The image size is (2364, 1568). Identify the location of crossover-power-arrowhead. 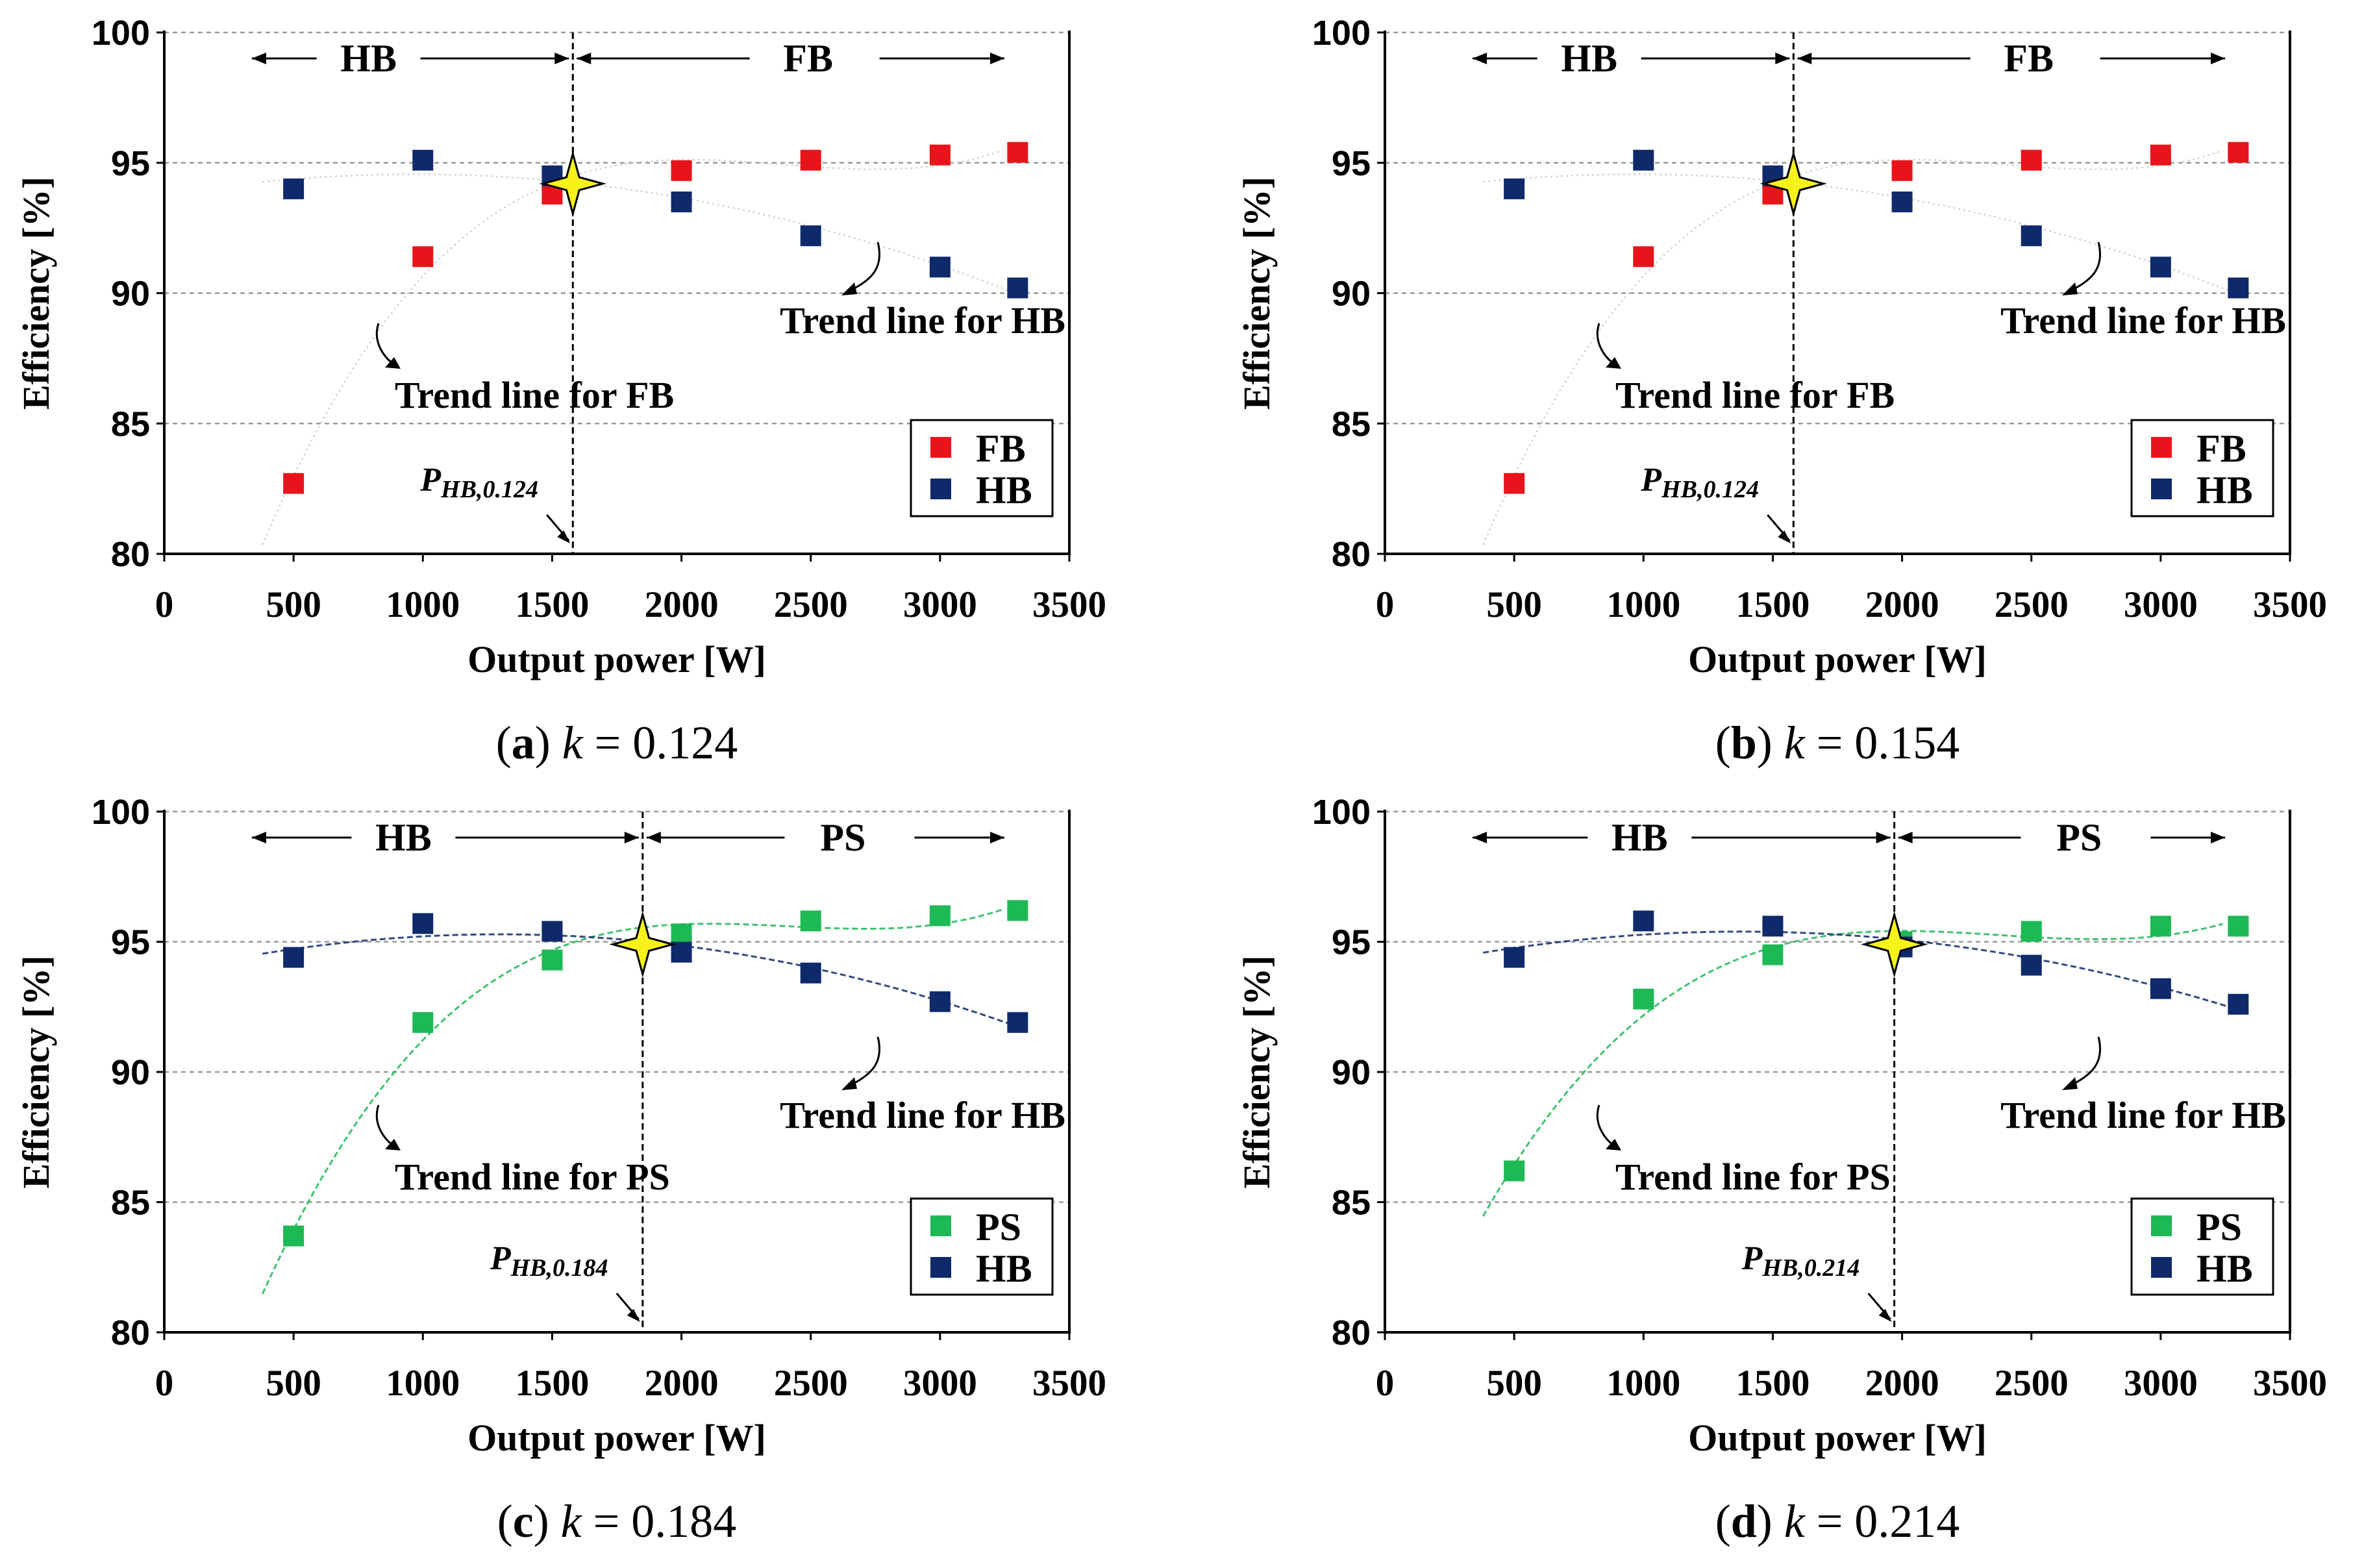
(1885, 1315).